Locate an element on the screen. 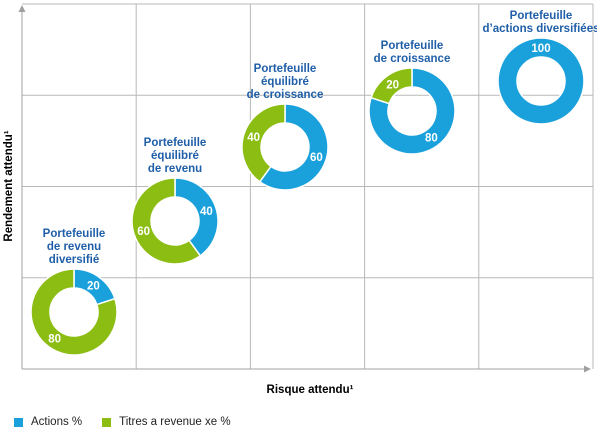  x-axis-label: Risque attendu¹ is located at coordinates (310, 390).